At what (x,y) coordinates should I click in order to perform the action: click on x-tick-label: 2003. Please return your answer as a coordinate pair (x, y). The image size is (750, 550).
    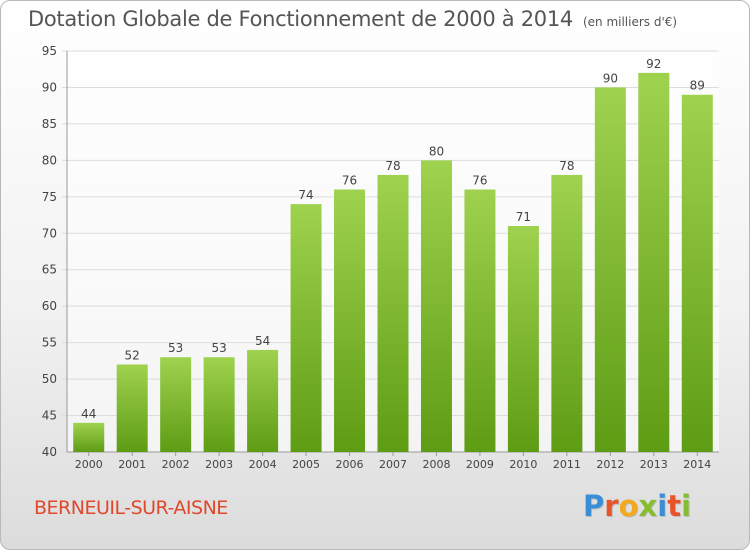
    Looking at the image, I should click on (219, 464).